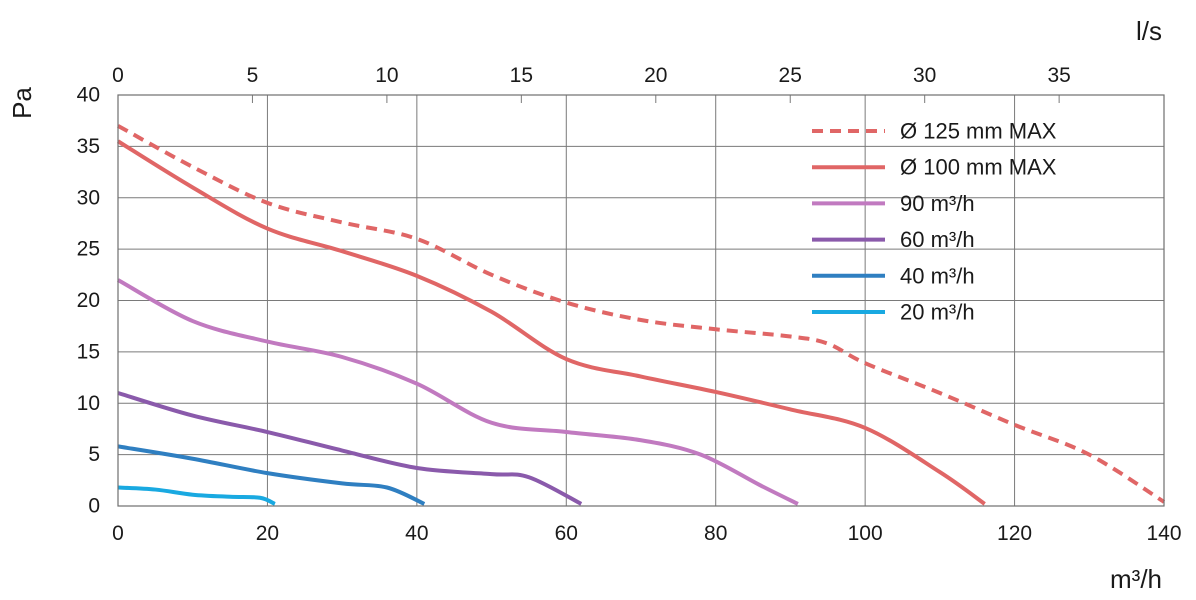 This screenshot has width=1196, height=600. Describe the element at coordinates (88, 146) in the screenshot. I see `y-tick-label: 35` at that location.